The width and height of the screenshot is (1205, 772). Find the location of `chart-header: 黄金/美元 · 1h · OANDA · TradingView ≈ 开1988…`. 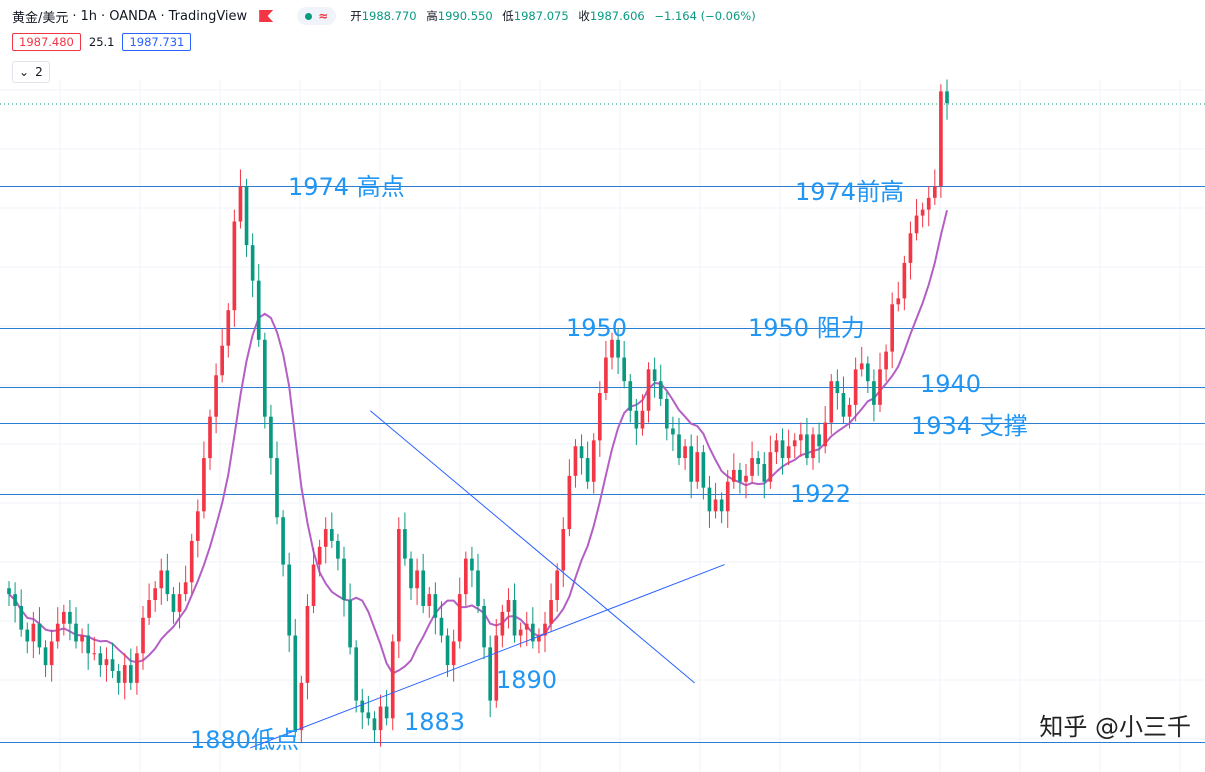

chart-header: 黄金/美元 · 1h · OANDA · TradingView ≈ 开1988… is located at coordinates (387, 16).